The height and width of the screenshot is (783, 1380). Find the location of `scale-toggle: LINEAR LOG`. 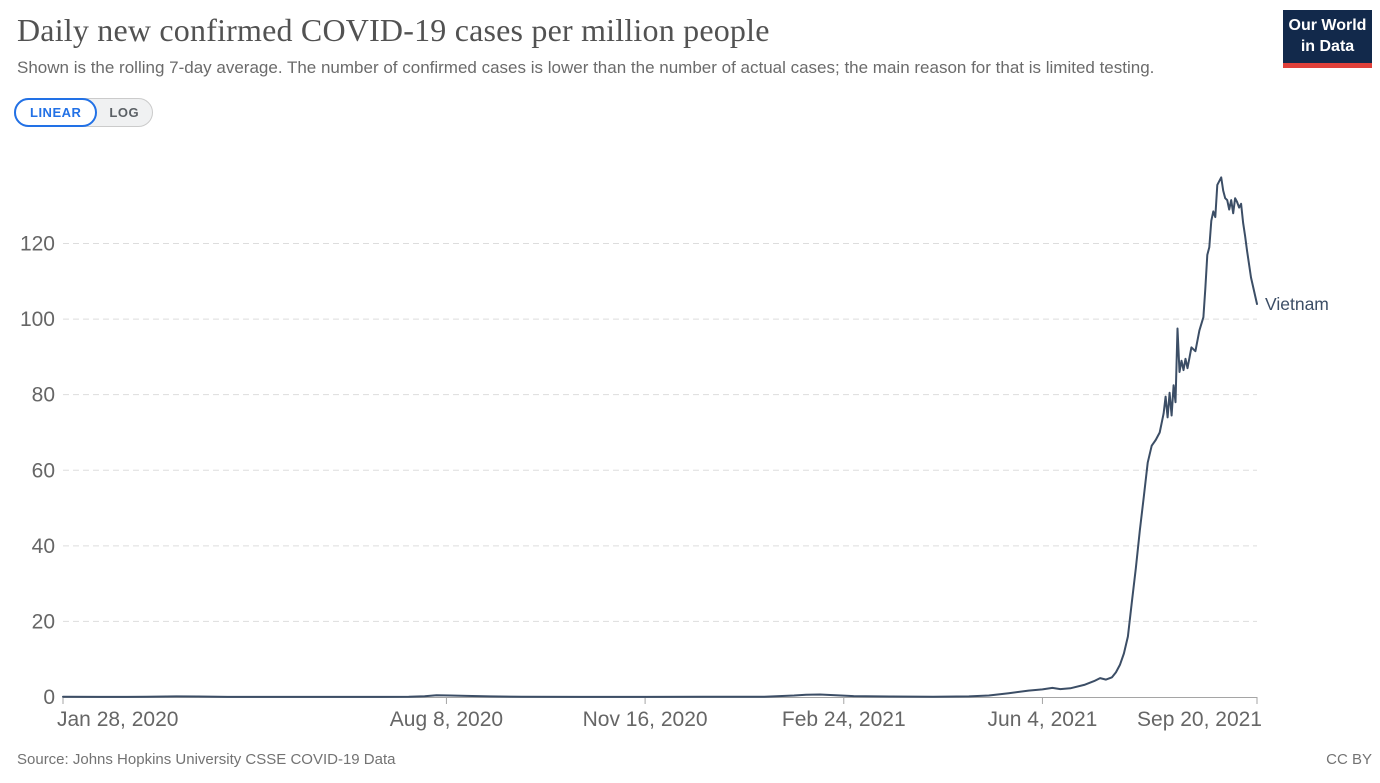

scale-toggle: LINEAR LOG is located at coordinates (84, 113).